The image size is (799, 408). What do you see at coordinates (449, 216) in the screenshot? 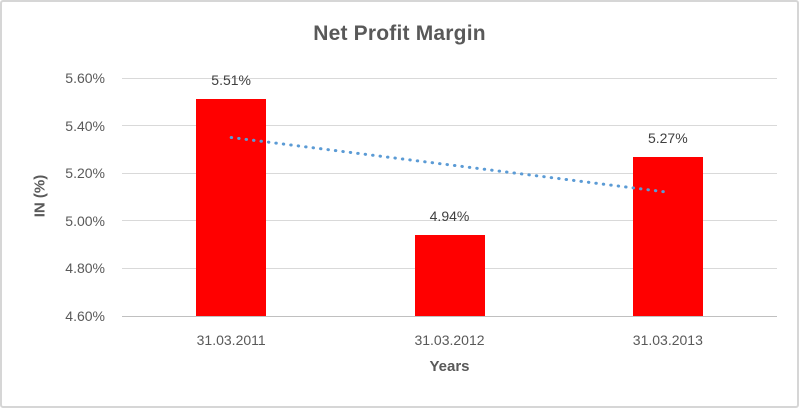
I see `bar-data-label: 4.94%` at bounding box center [449, 216].